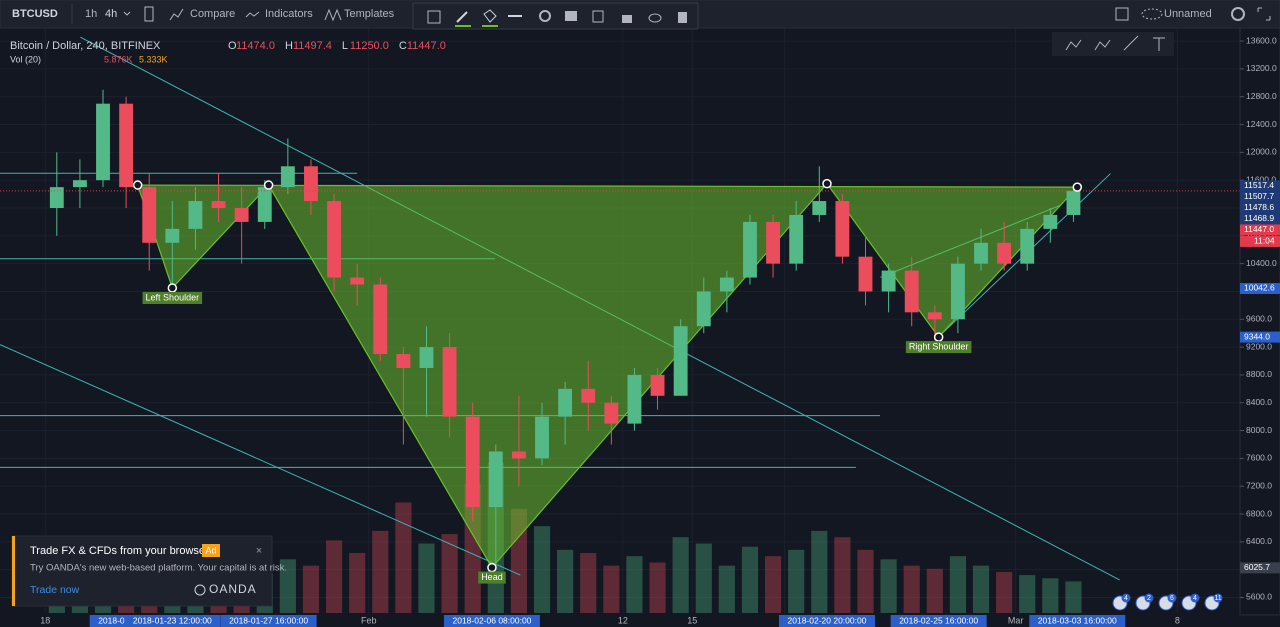  Describe the element at coordinates (627, 19) in the screenshot. I see `lock-icon` at that location.